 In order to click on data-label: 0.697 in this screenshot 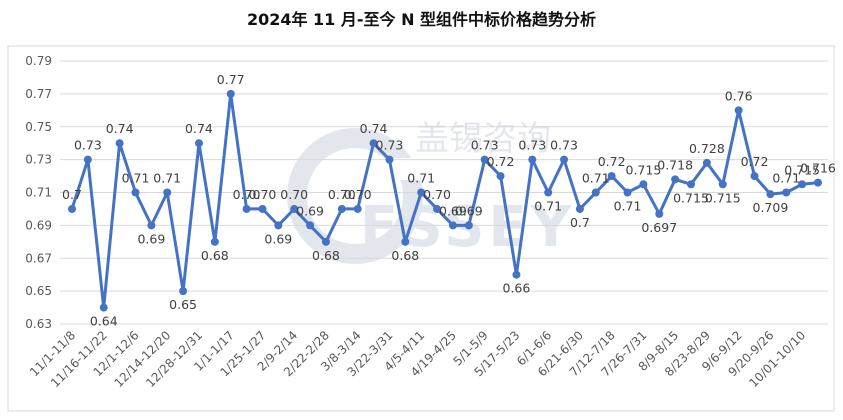, I will do `click(659, 227)`.